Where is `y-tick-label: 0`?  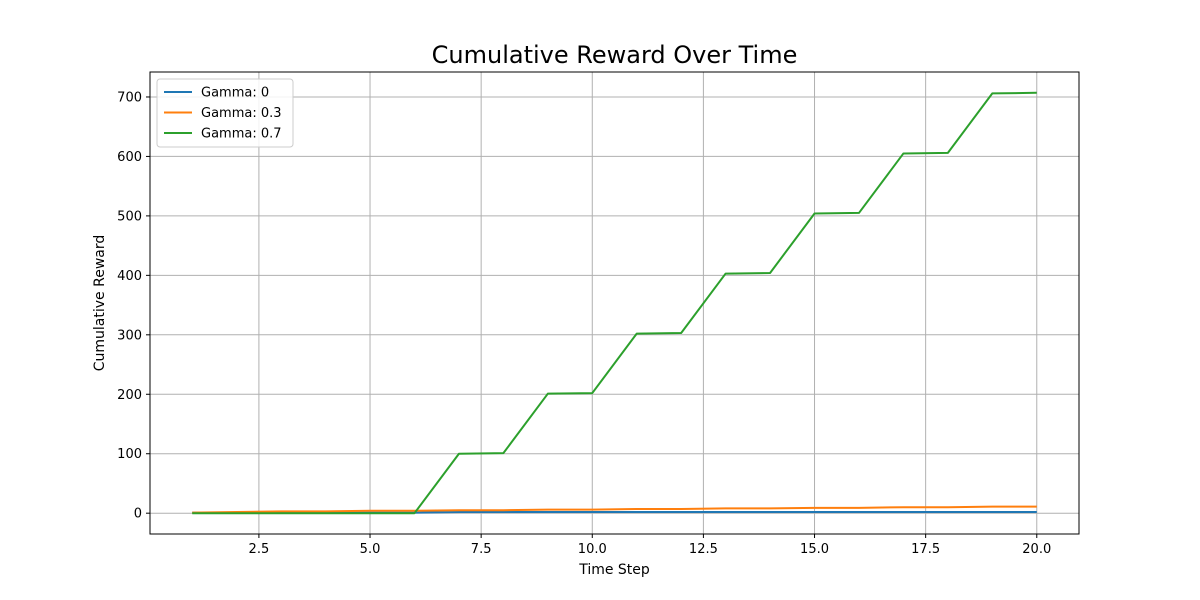
y-tick-label: 0 is located at coordinates (138, 514).